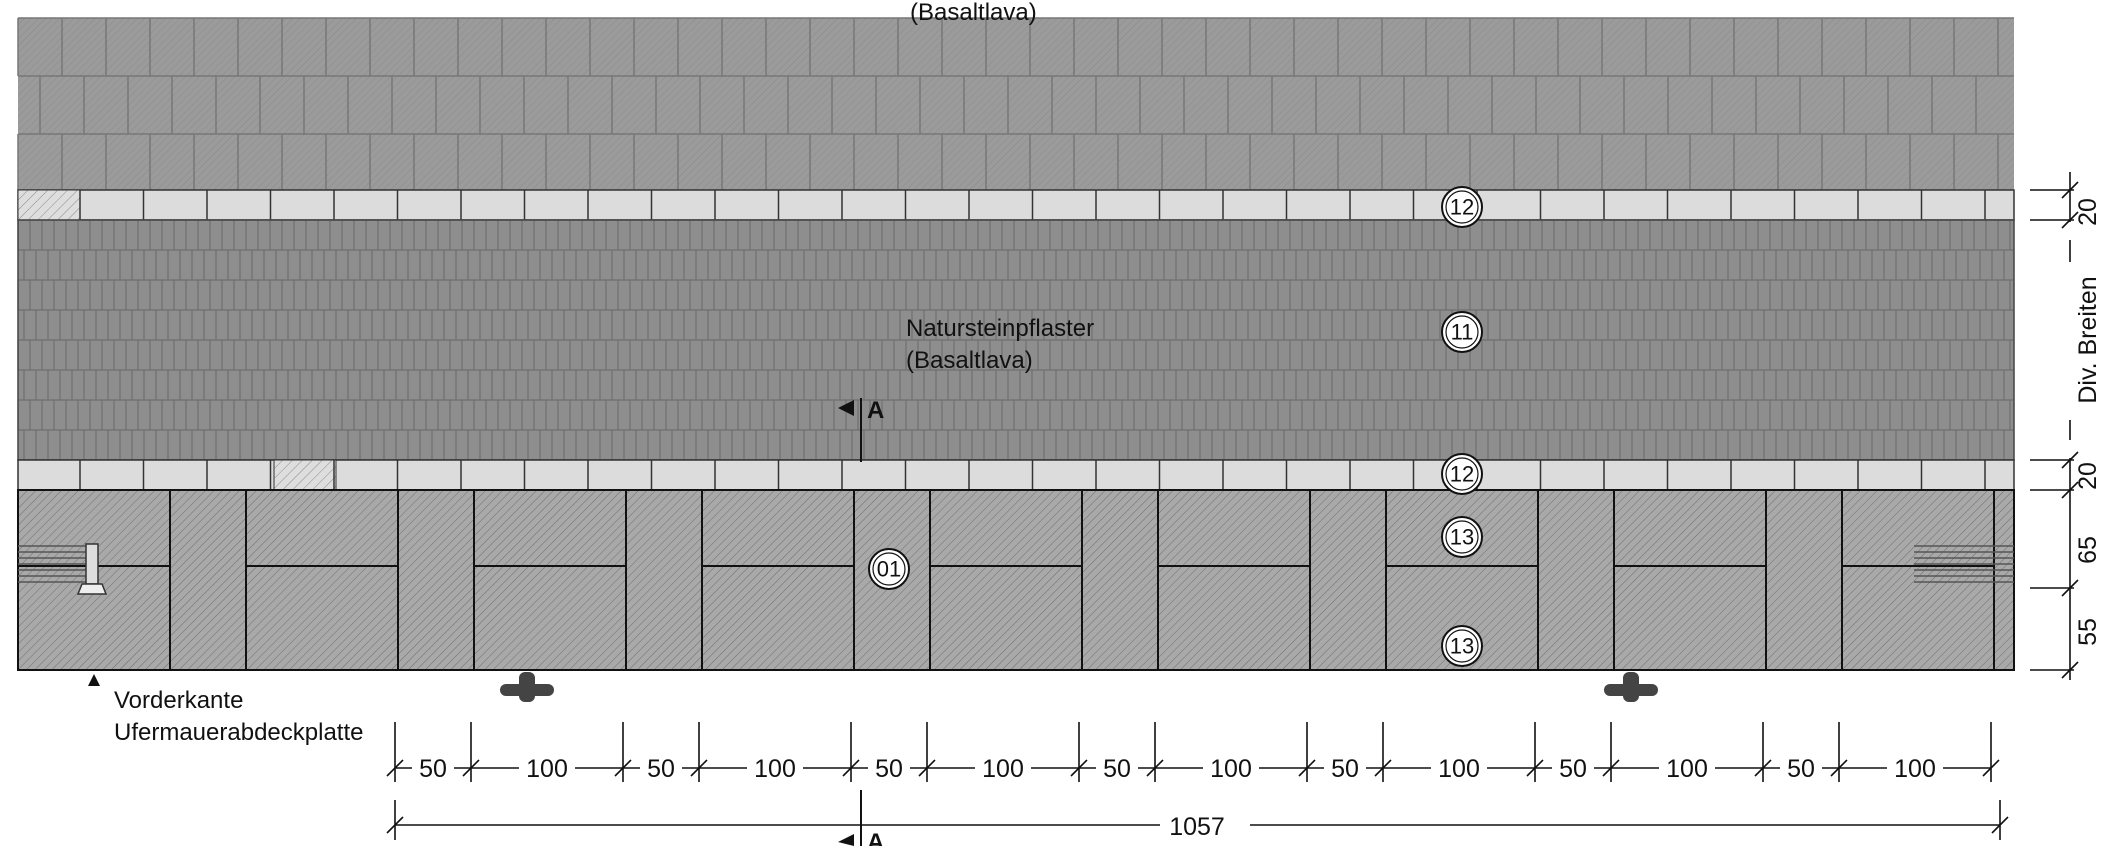 The width and height of the screenshot is (2111, 846). I want to click on top-paving-caption: (Basaltlava), so click(973, 13).